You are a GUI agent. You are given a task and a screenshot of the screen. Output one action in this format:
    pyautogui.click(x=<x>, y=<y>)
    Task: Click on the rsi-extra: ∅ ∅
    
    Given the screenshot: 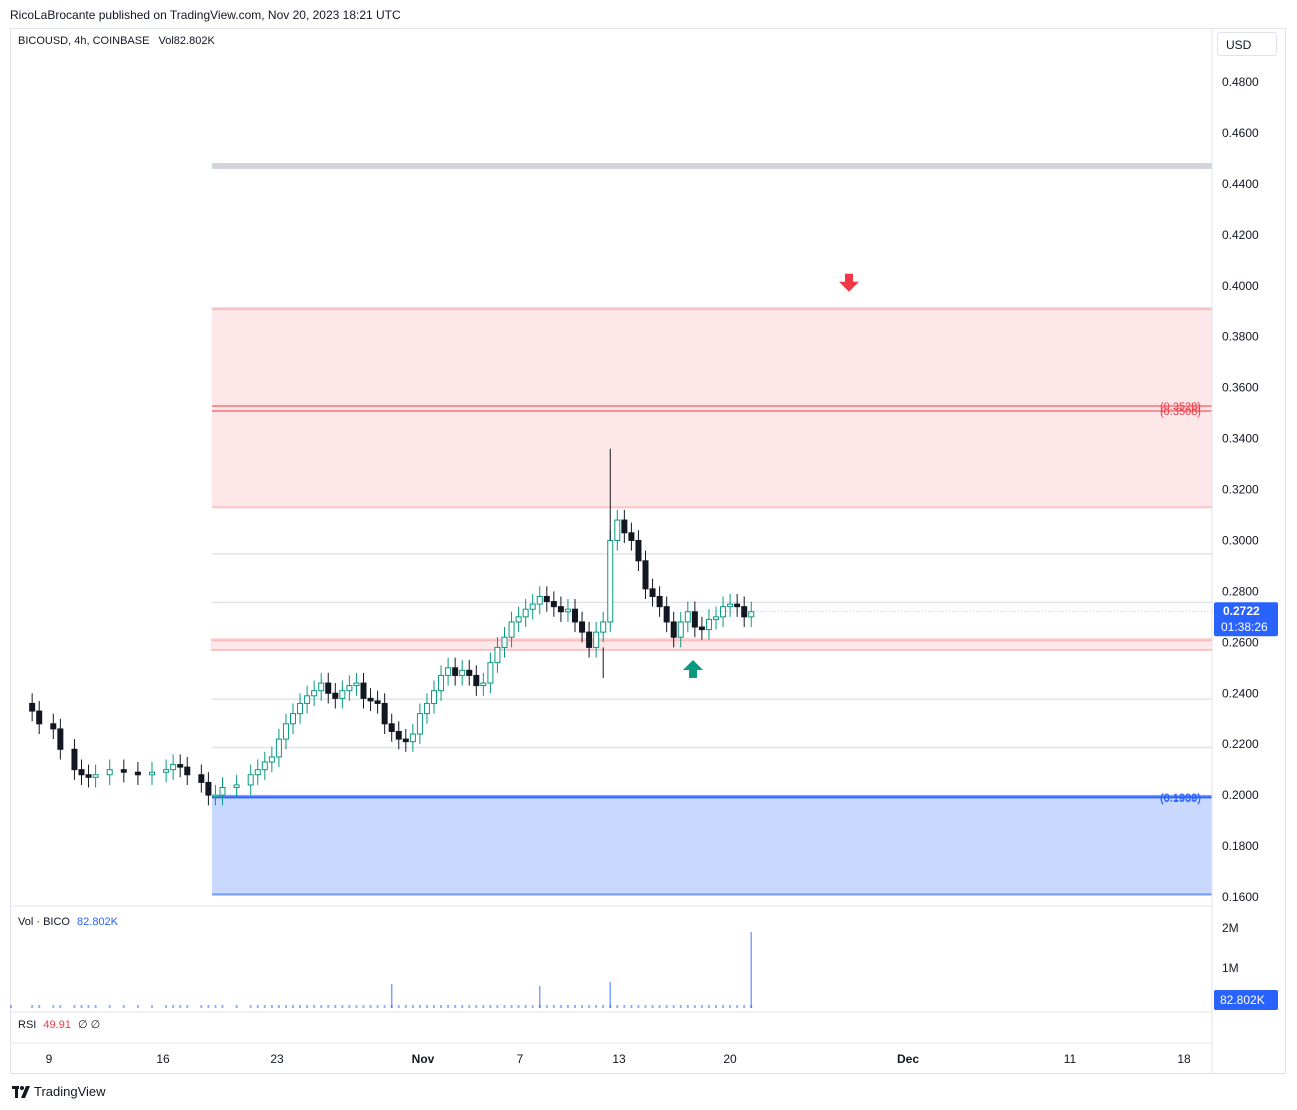 What is the action you would take?
    pyautogui.click(x=89, y=1025)
    